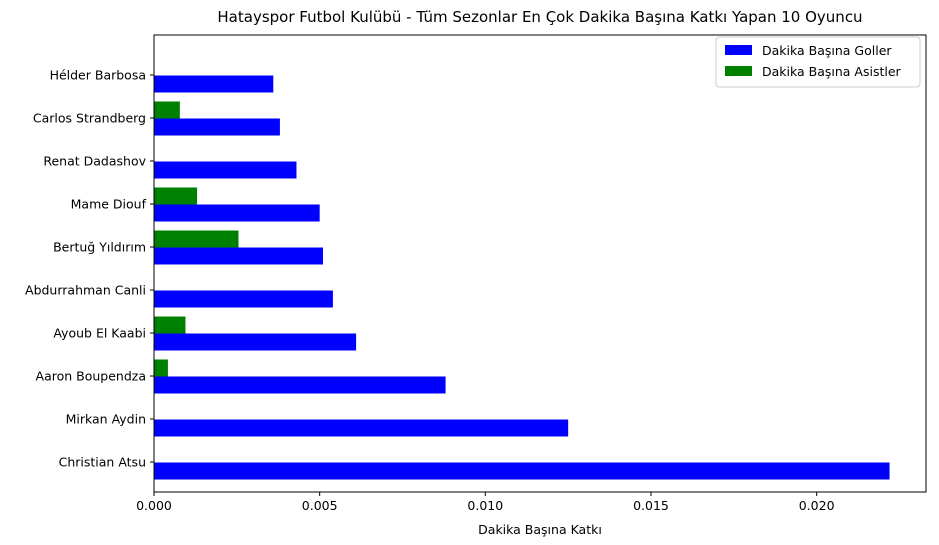 Image resolution: width=939 pixels, height=545 pixels. What do you see at coordinates (832, 71) in the screenshot?
I see `legend-label: Dakika Başına Asistler` at bounding box center [832, 71].